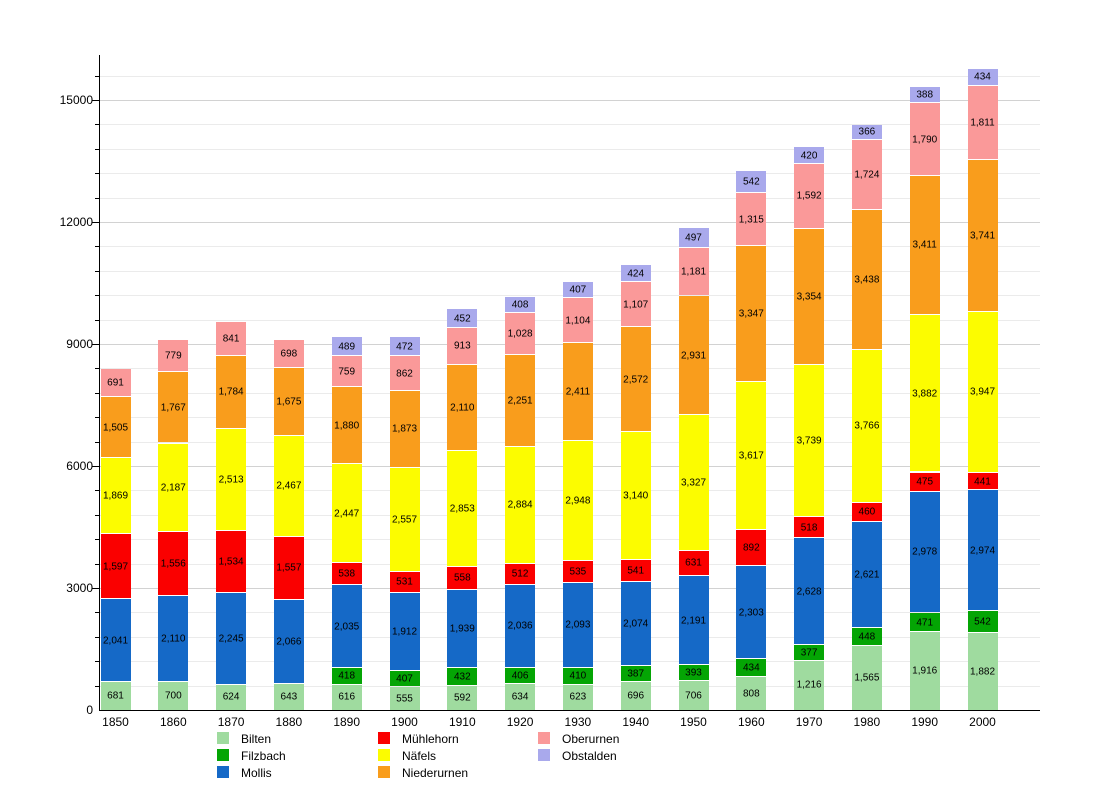 This screenshot has width=1100, height=800. What do you see at coordinates (173, 696) in the screenshot?
I see `value-label: 700` at bounding box center [173, 696].